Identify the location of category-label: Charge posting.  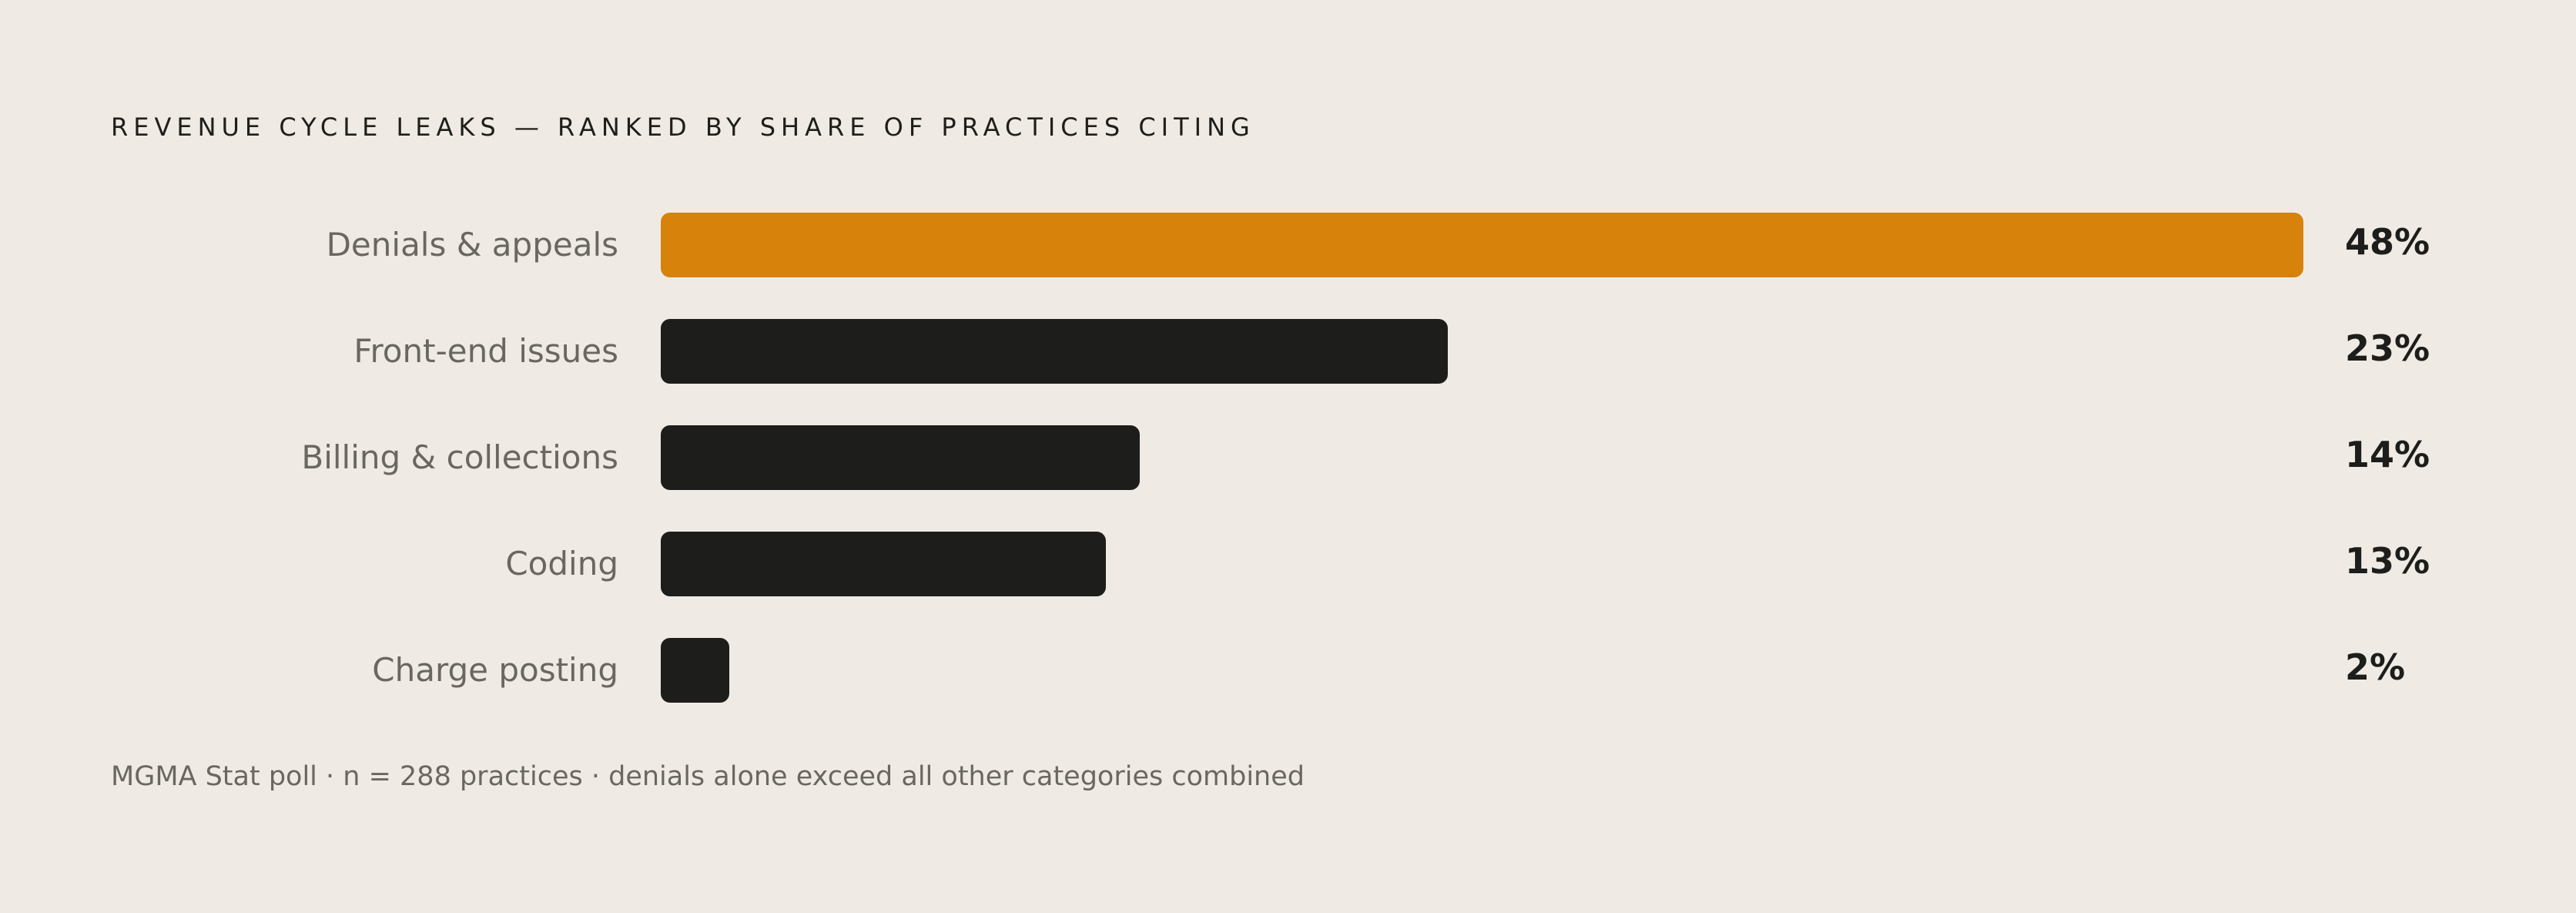
(495, 670).